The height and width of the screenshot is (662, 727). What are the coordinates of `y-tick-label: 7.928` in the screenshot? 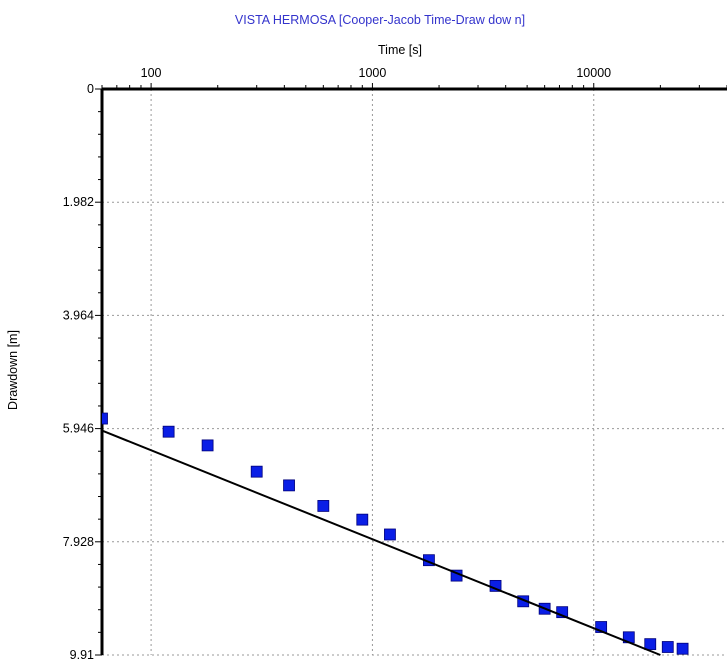 It's located at (78, 542).